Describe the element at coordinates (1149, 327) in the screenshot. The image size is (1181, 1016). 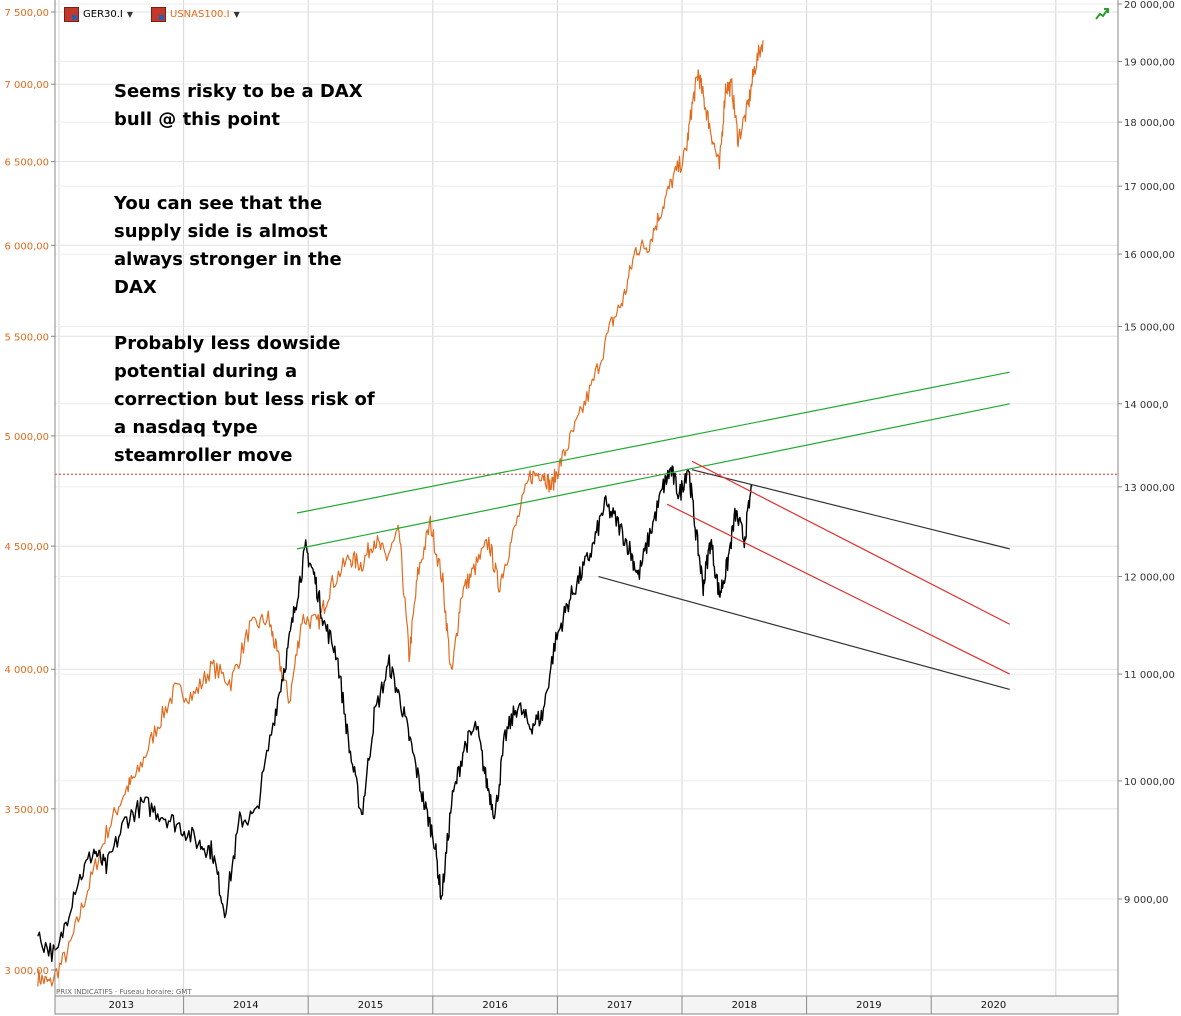
I see `right-tick-label: 15 000,00` at that location.